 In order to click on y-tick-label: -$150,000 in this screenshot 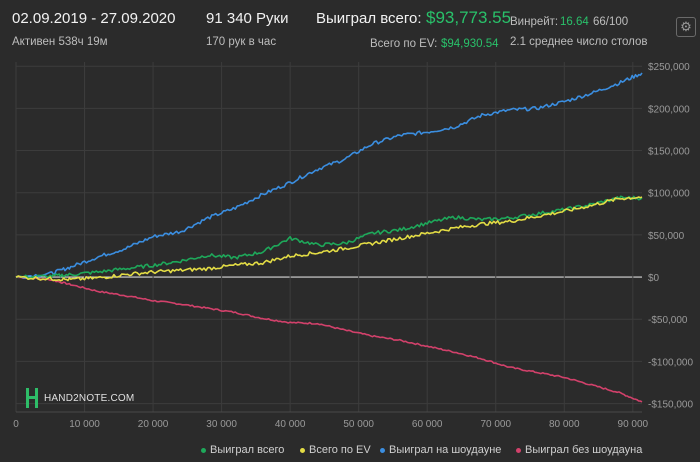, I will do `click(670, 405)`.